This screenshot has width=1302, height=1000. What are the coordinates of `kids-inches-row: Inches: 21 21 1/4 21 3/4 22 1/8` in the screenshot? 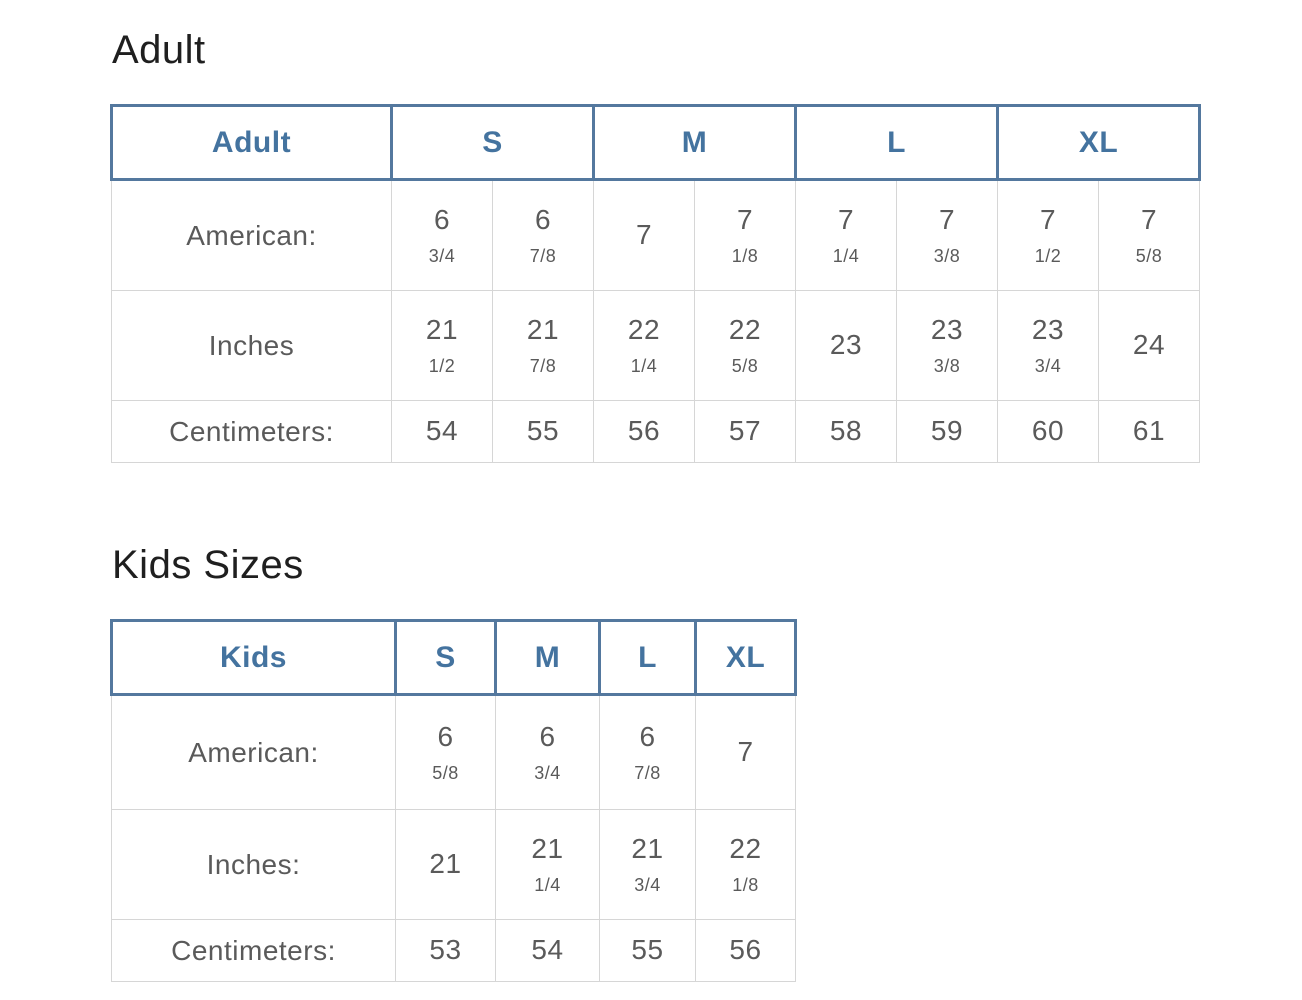 It's located at (453, 864).